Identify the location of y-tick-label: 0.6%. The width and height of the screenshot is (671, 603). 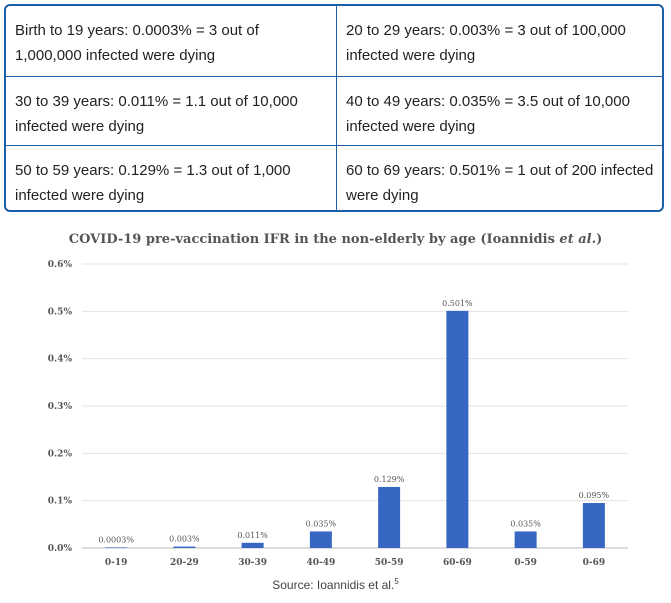
(60, 265).